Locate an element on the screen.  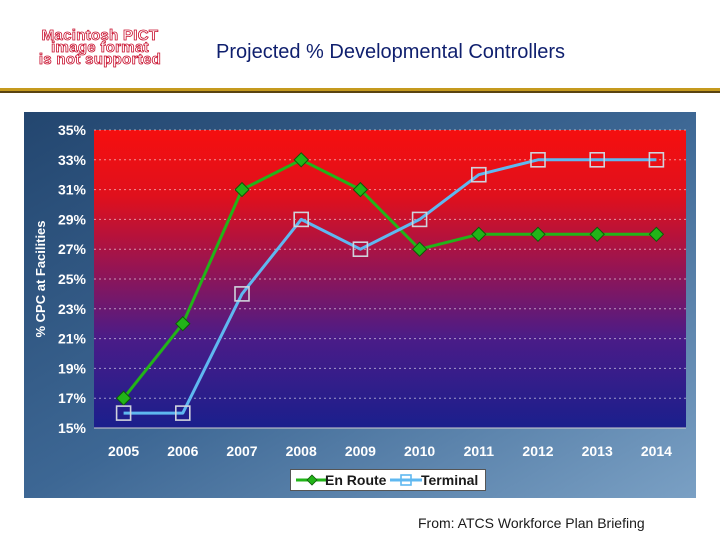
chart-legend: En Route Terminal is located at coordinates (388, 480).